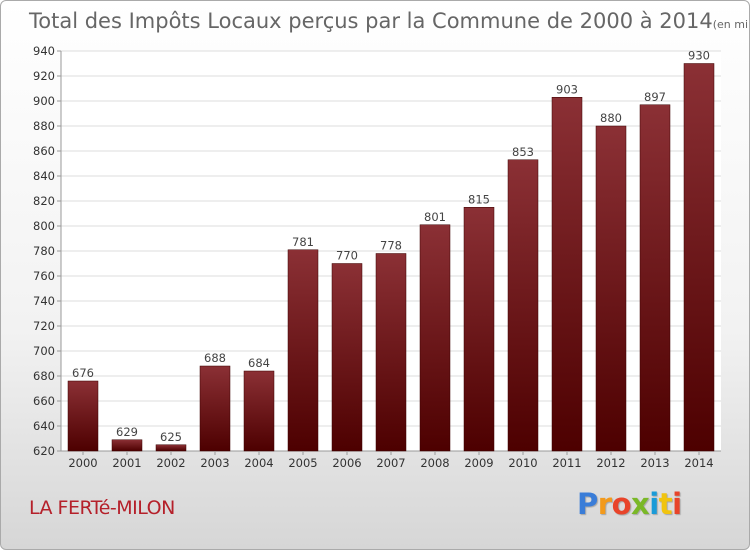  Describe the element at coordinates (44, 76) in the screenshot. I see `y-tick-label: 920` at that location.